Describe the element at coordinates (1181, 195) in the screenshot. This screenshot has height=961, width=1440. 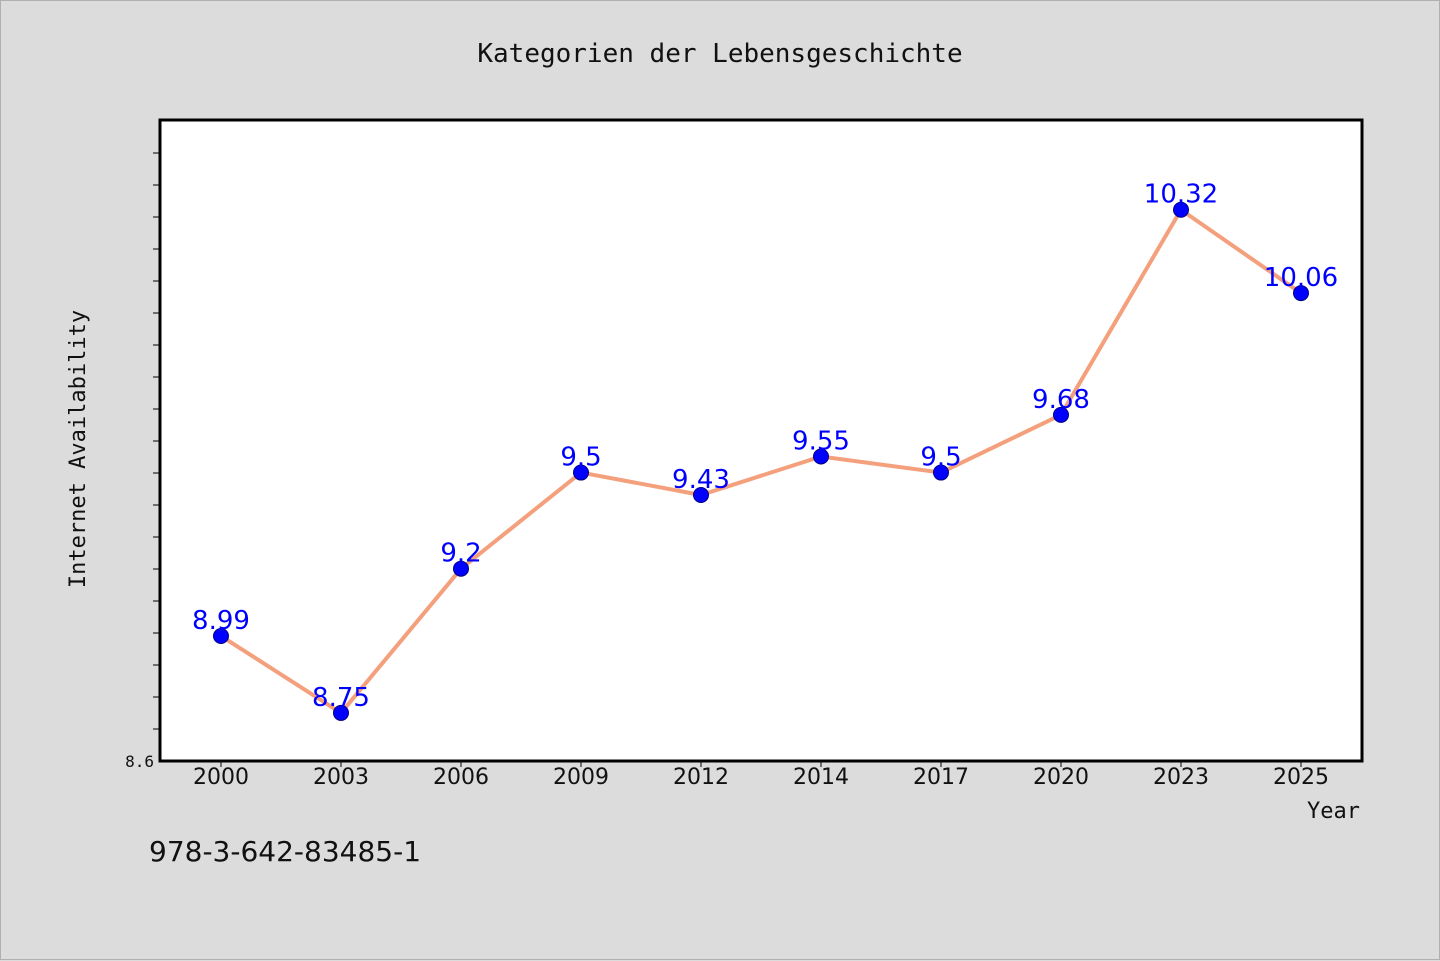
I see `data-label: 10.32` at that location.